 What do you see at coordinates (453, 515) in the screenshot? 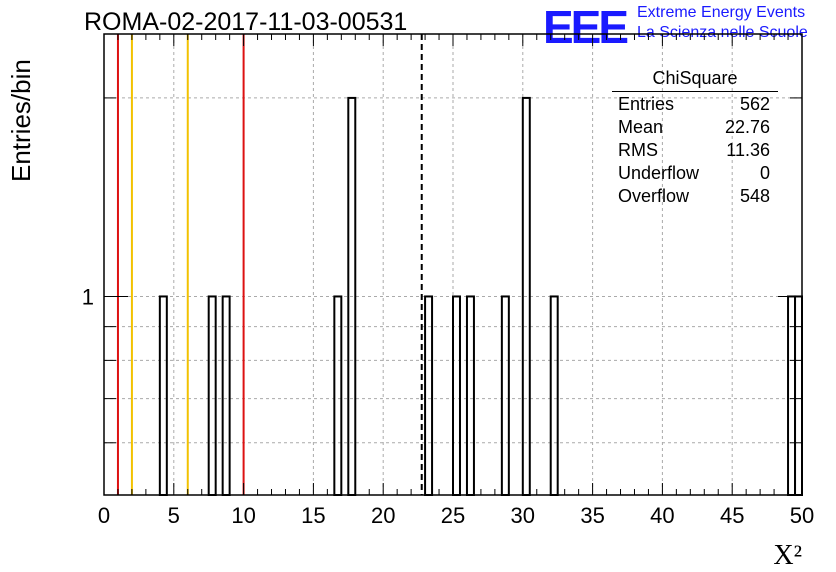
I see `x-tick-label: 25` at bounding box center [453, 515].